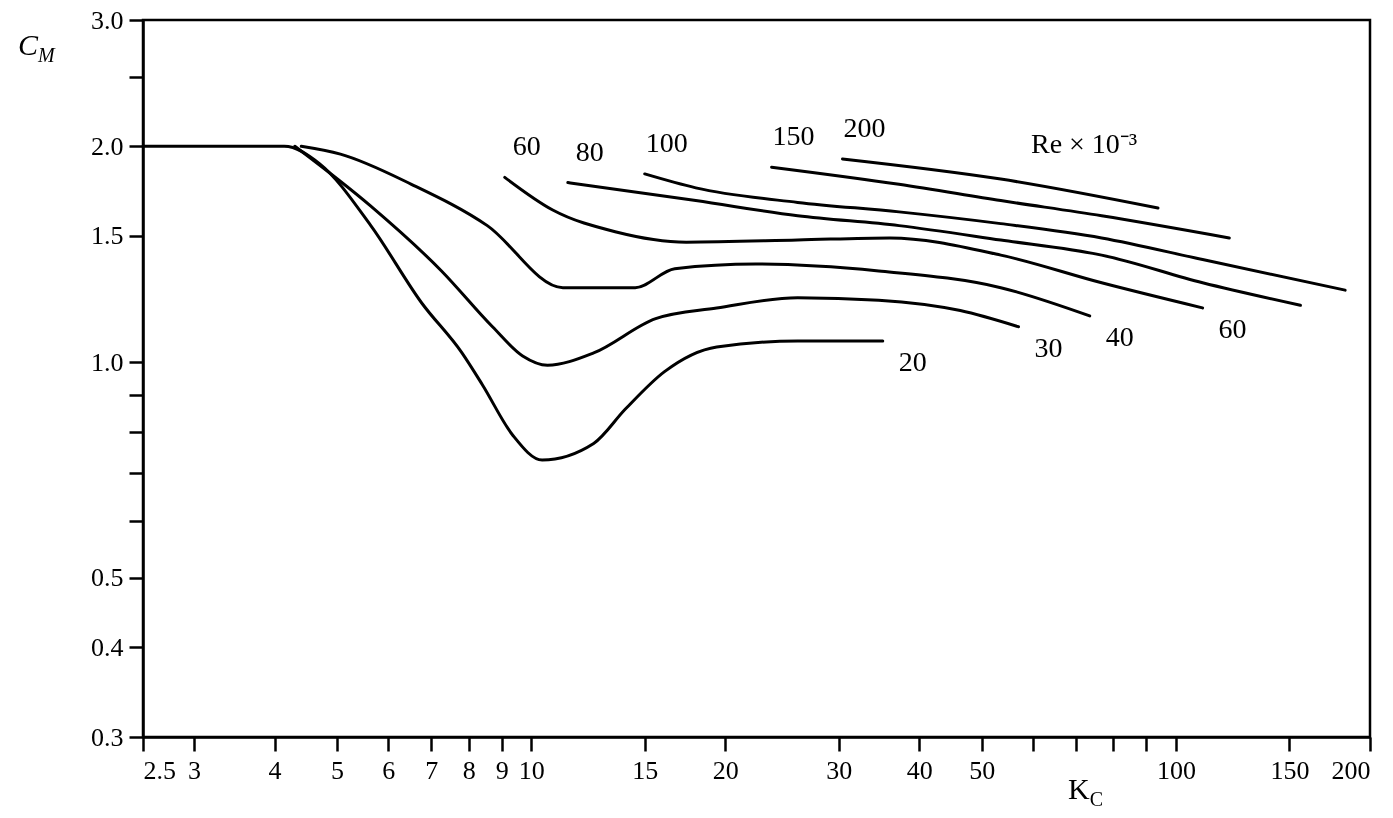 The height and width of the screenshot is (818, 1393). I want to click on x-tick-label: 4, so click(275, 770).